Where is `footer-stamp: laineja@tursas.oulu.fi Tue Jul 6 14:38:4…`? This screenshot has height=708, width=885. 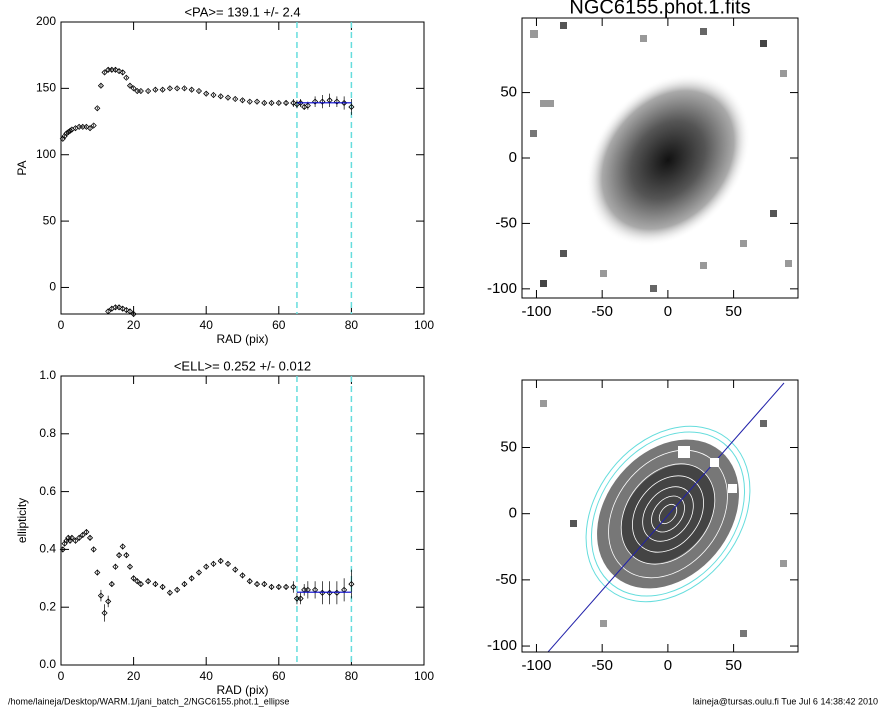 footer-stamp: laineja@tursas.oulu.fi Tue Jul 6 14:38:4… is located at coordinates (785, 701).